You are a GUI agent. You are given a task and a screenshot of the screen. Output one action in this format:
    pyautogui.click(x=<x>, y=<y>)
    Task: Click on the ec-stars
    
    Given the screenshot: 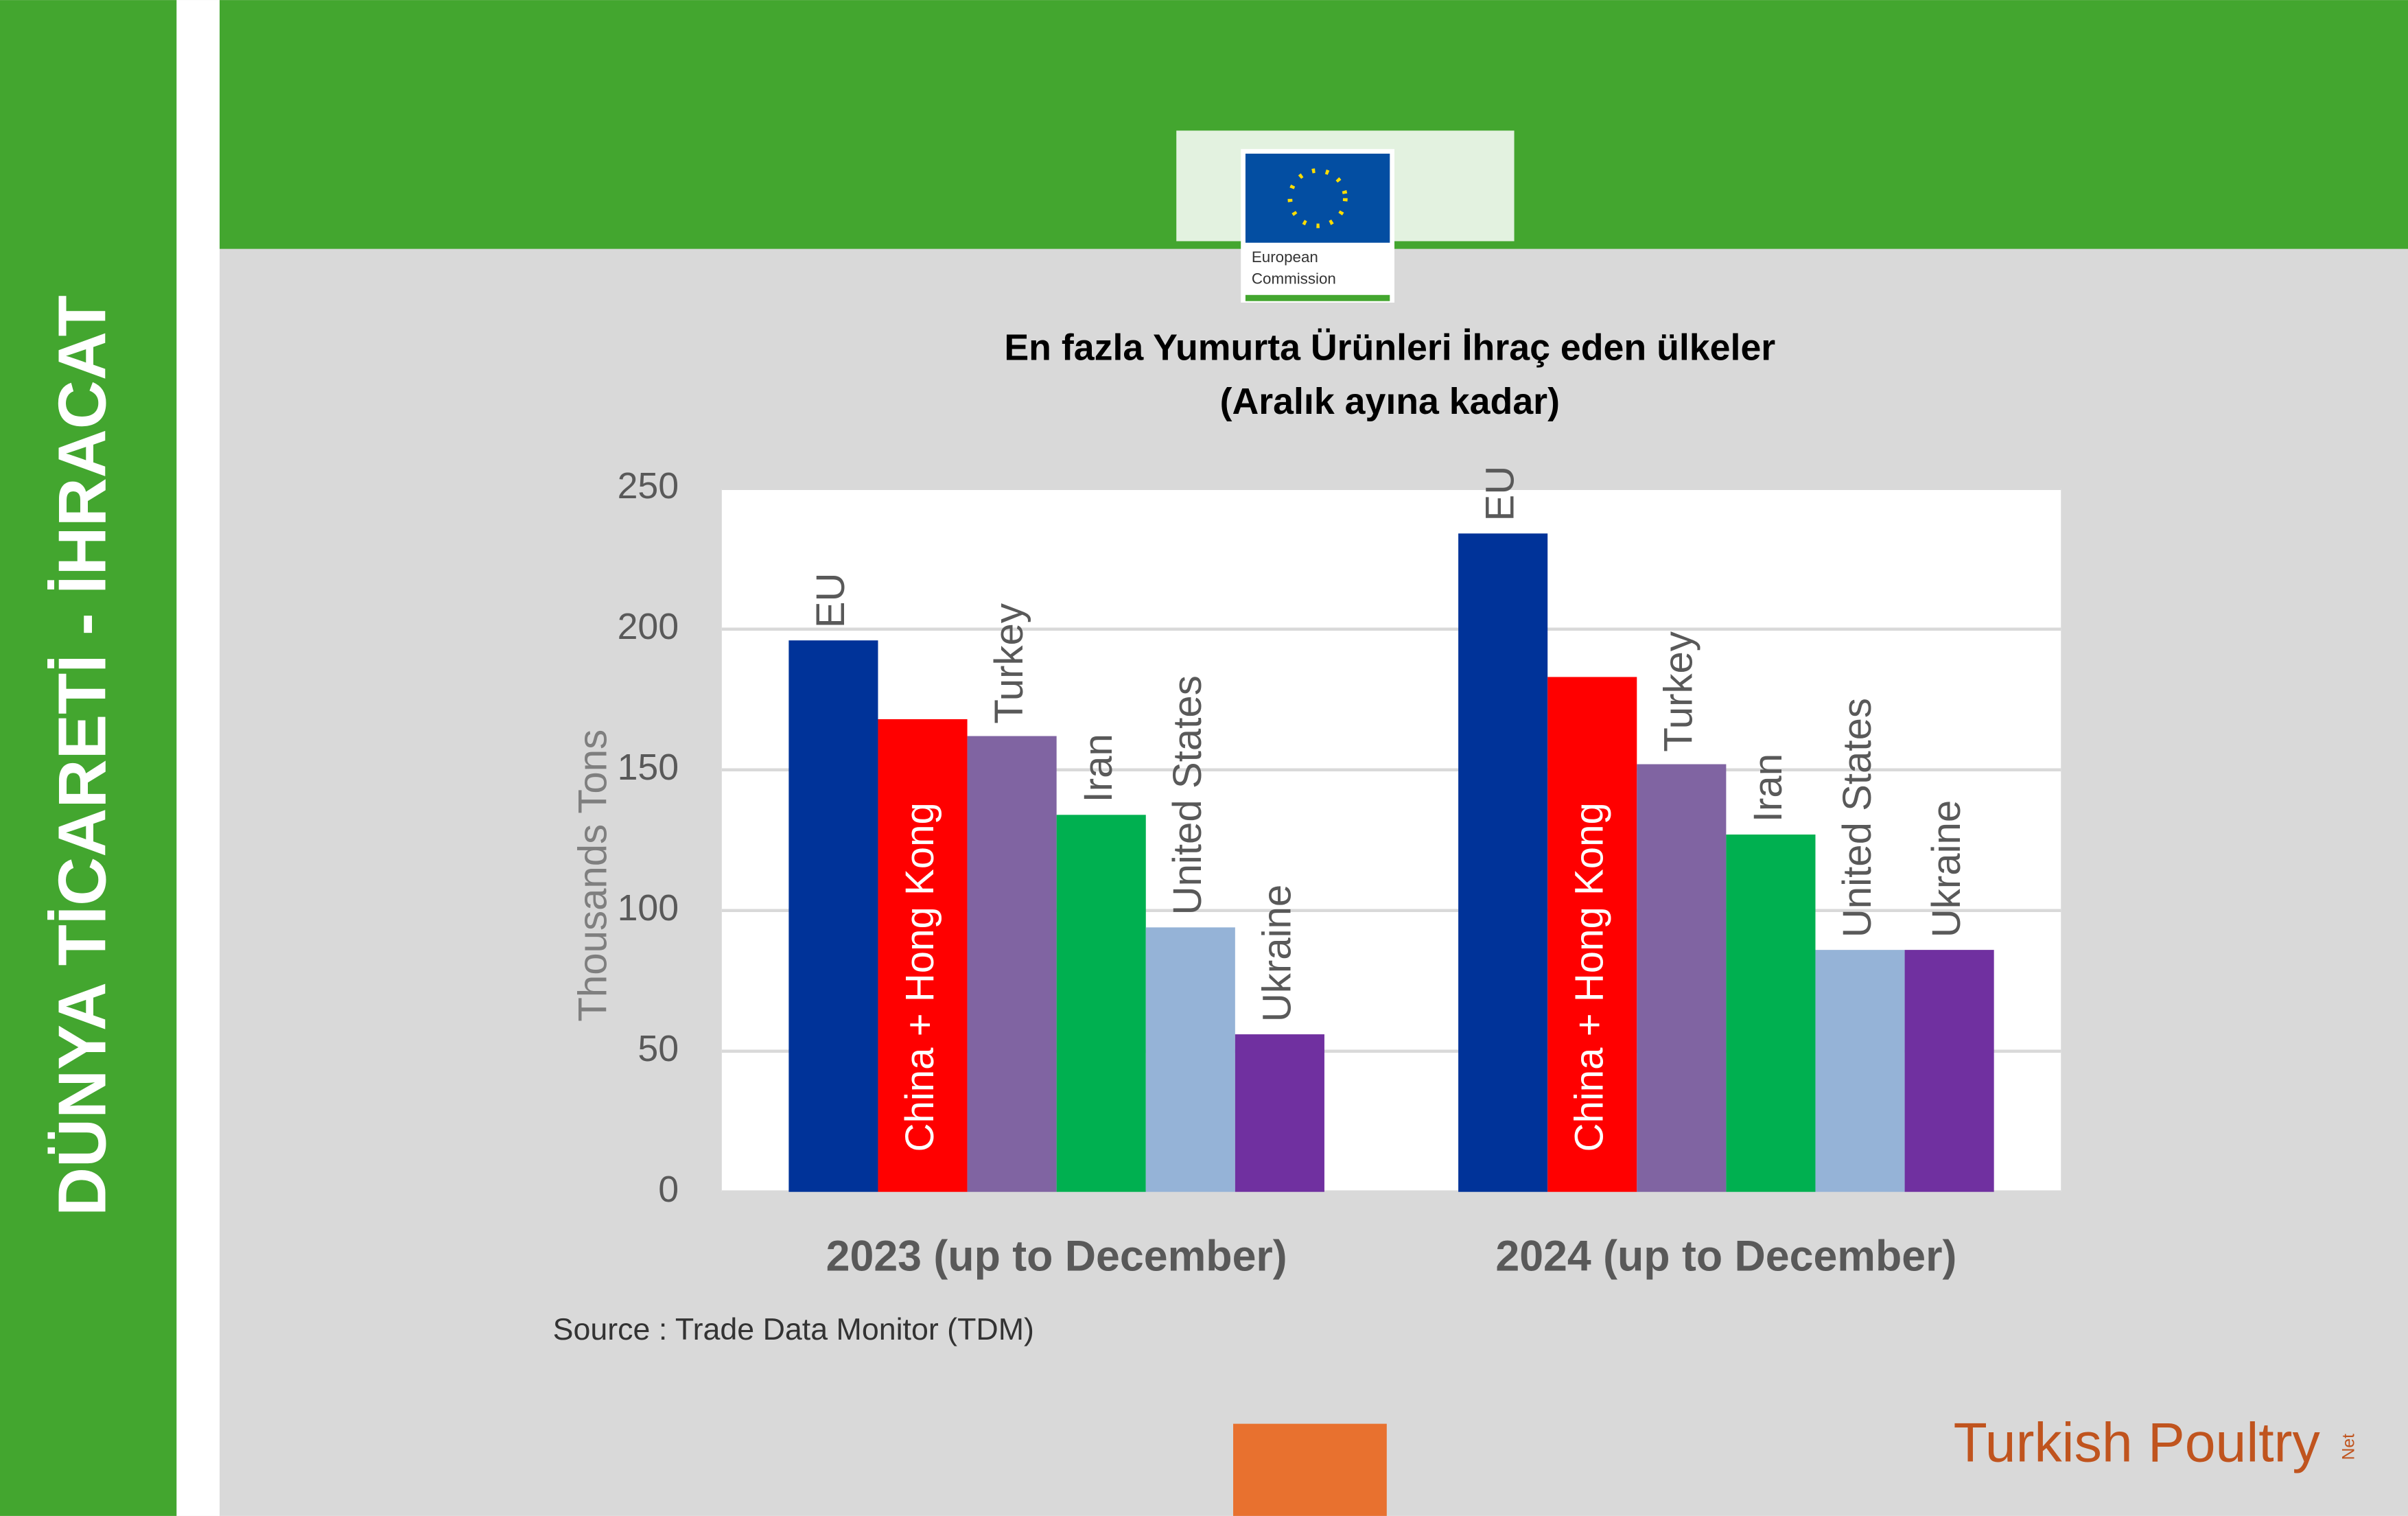 What is the action you would take?
    pyautogui.click(x=1317, y=198)
    